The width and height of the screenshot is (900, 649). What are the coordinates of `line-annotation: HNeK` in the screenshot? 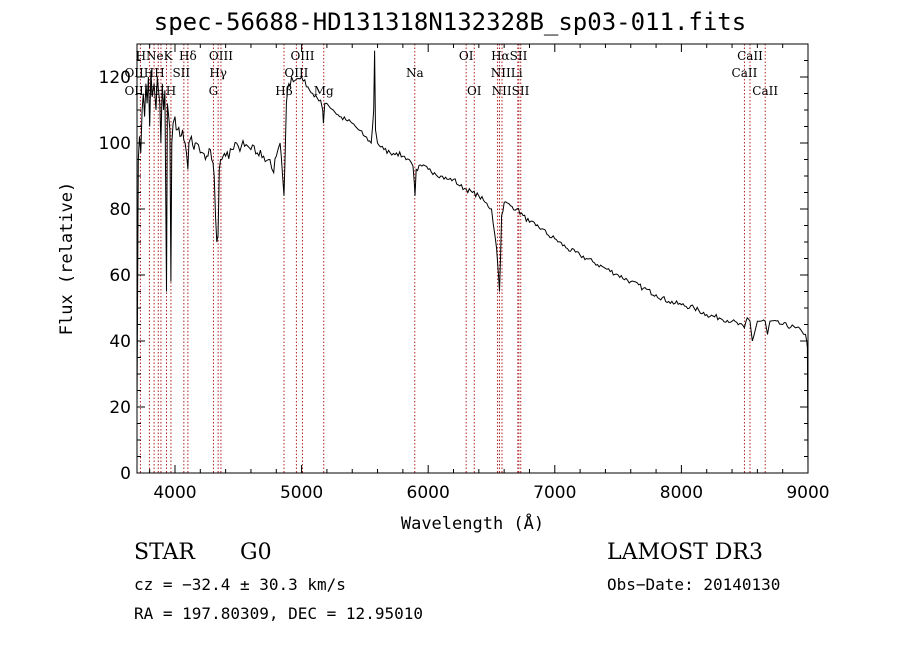 It's located at (155, 56).